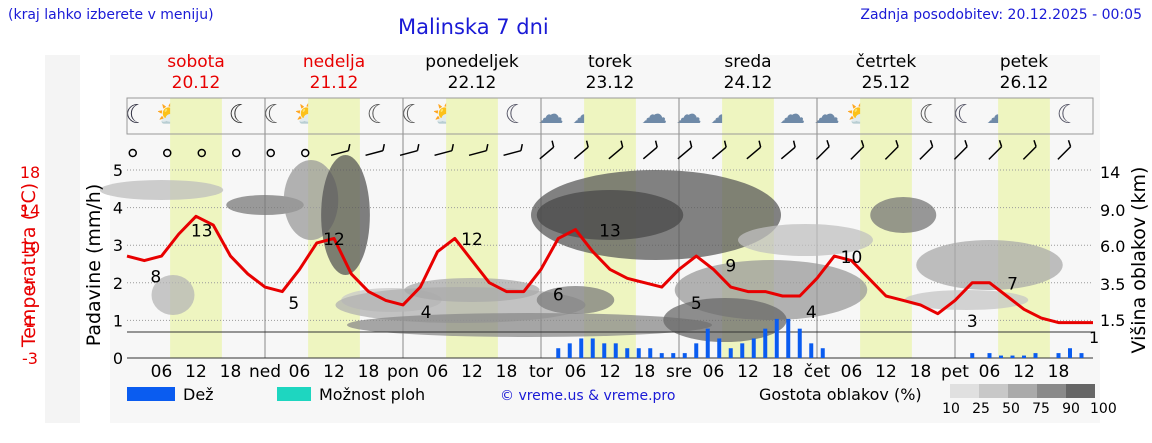 Image resolution: width=1152 pixels, height=443 pixels. Describe the element at coordinates (1139, 260) in the screenshot. I see `cloud-height-axis-title: Višina oblakov (km)` at that location.